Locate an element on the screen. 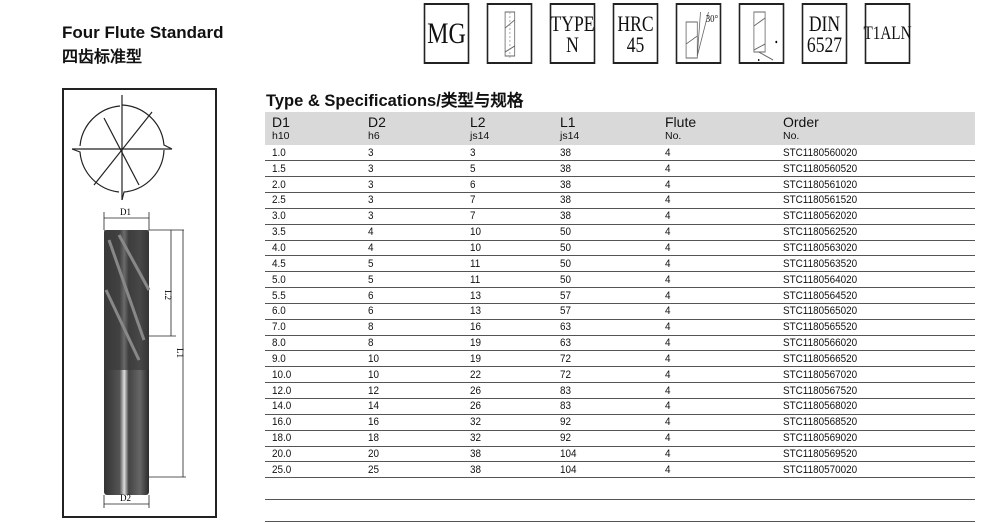 The width and height of the screenshot is (1000, 523). table-row: 20.0 20 38 104 4 STC1180569520 is located at coordinates (620, 454).